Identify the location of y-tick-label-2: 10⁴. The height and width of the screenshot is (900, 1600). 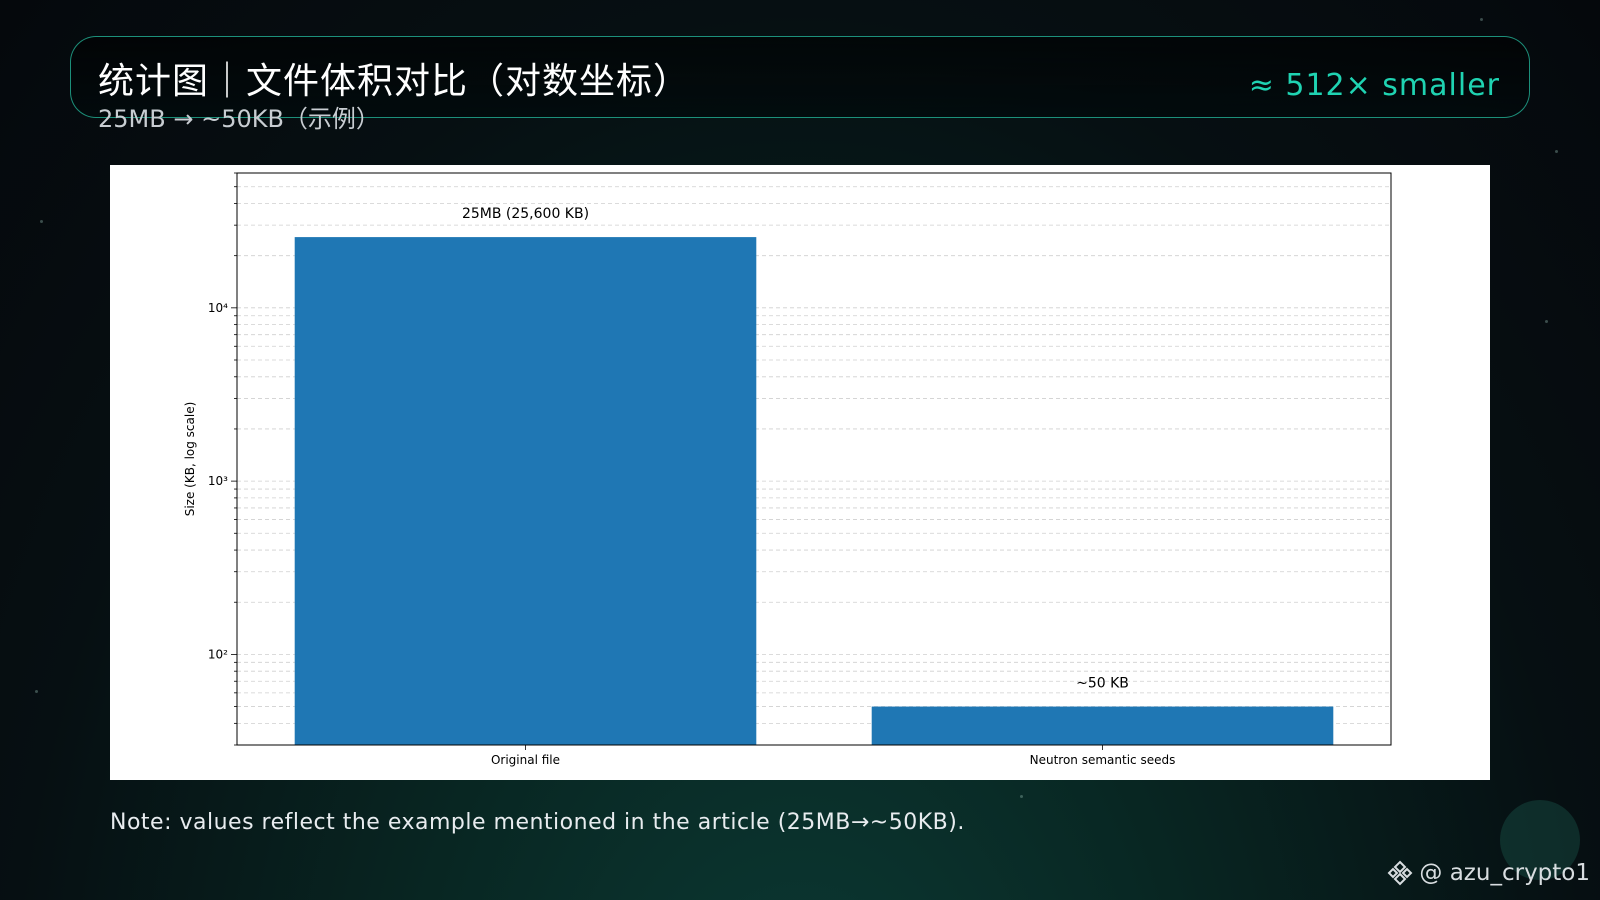
(218, 308).